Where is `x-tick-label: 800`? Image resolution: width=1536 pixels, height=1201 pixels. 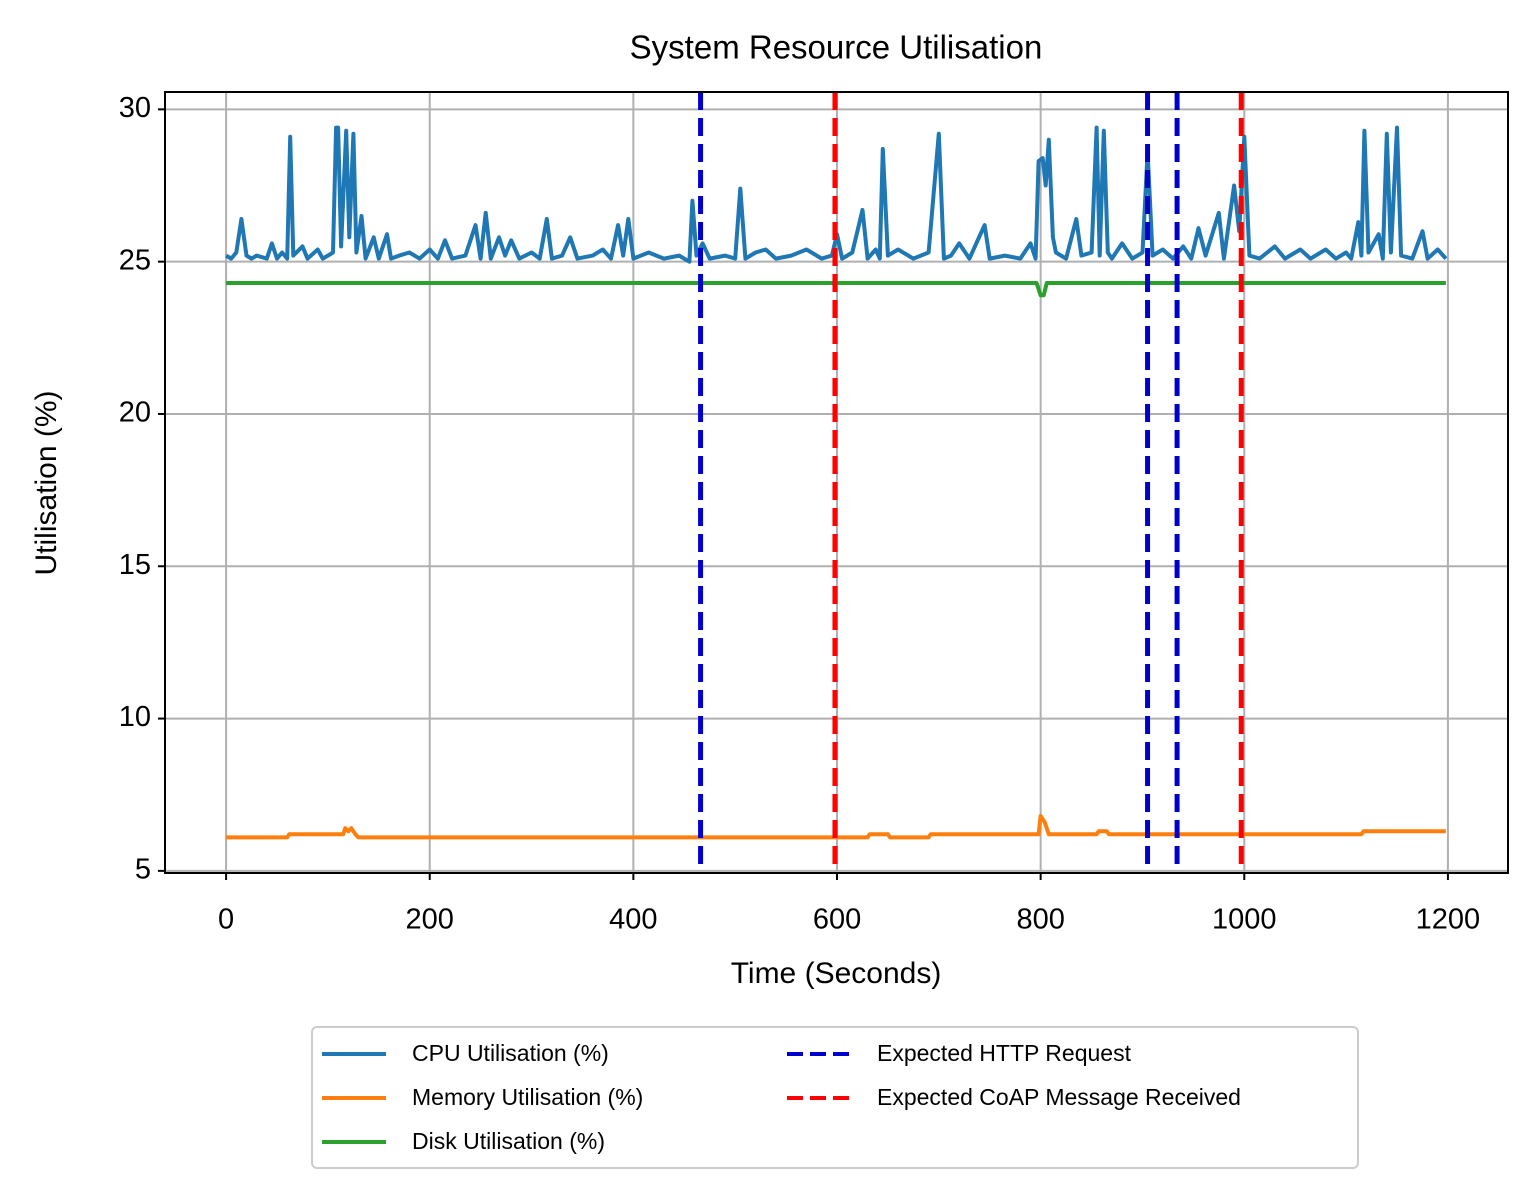
x-tick-label: 800 is located at coordinates (1040, 920).